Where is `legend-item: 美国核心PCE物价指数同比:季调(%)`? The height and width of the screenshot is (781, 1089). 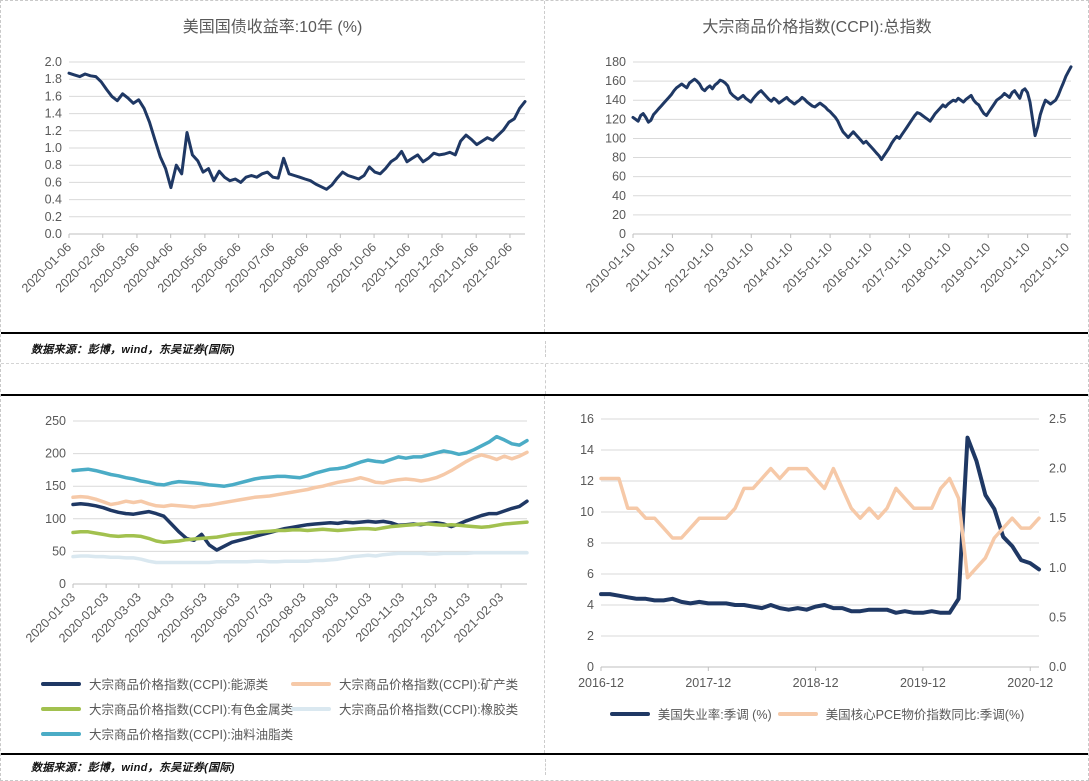
legend-item: 美国核心PCE物价指数同比:季调(%) is located at coordinates (901, 713).